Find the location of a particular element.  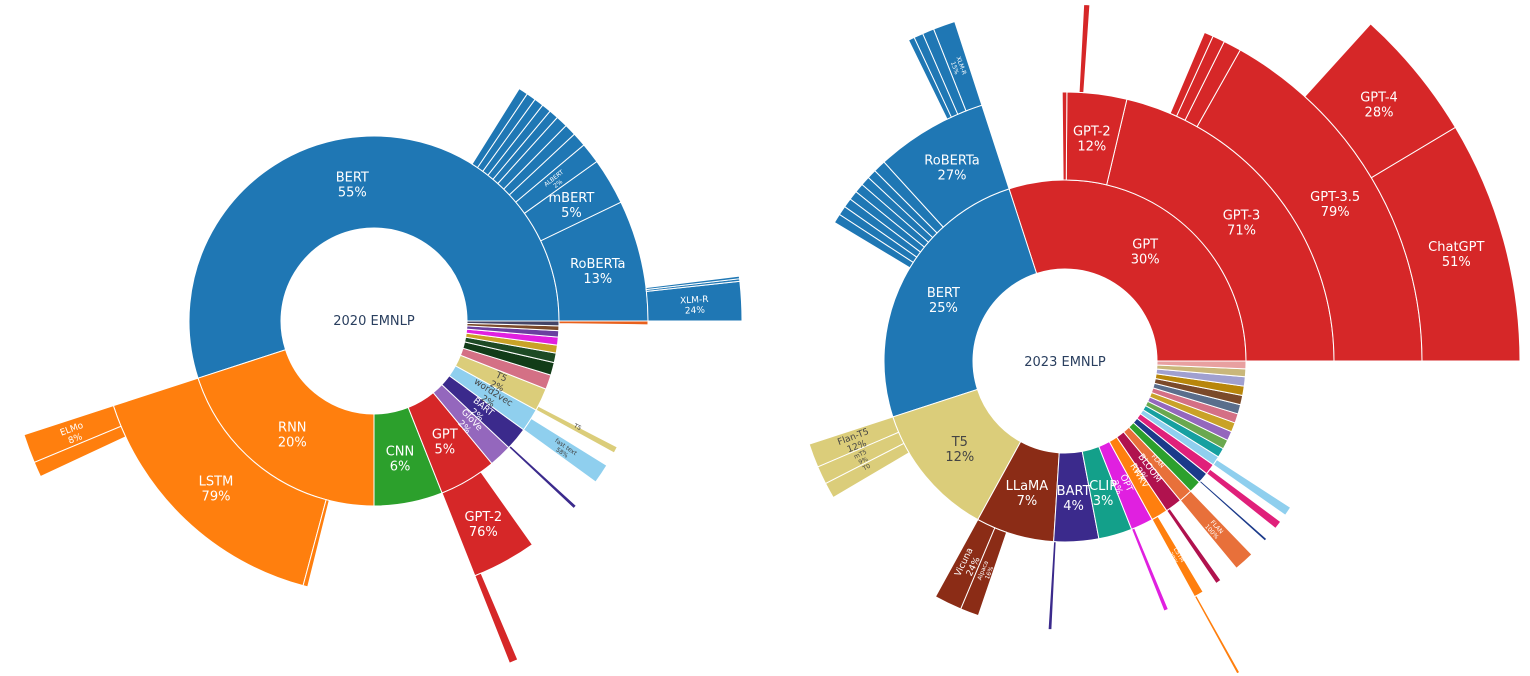

sunburst-2023-label-percent: 27% is located at coordinates (952, 175).